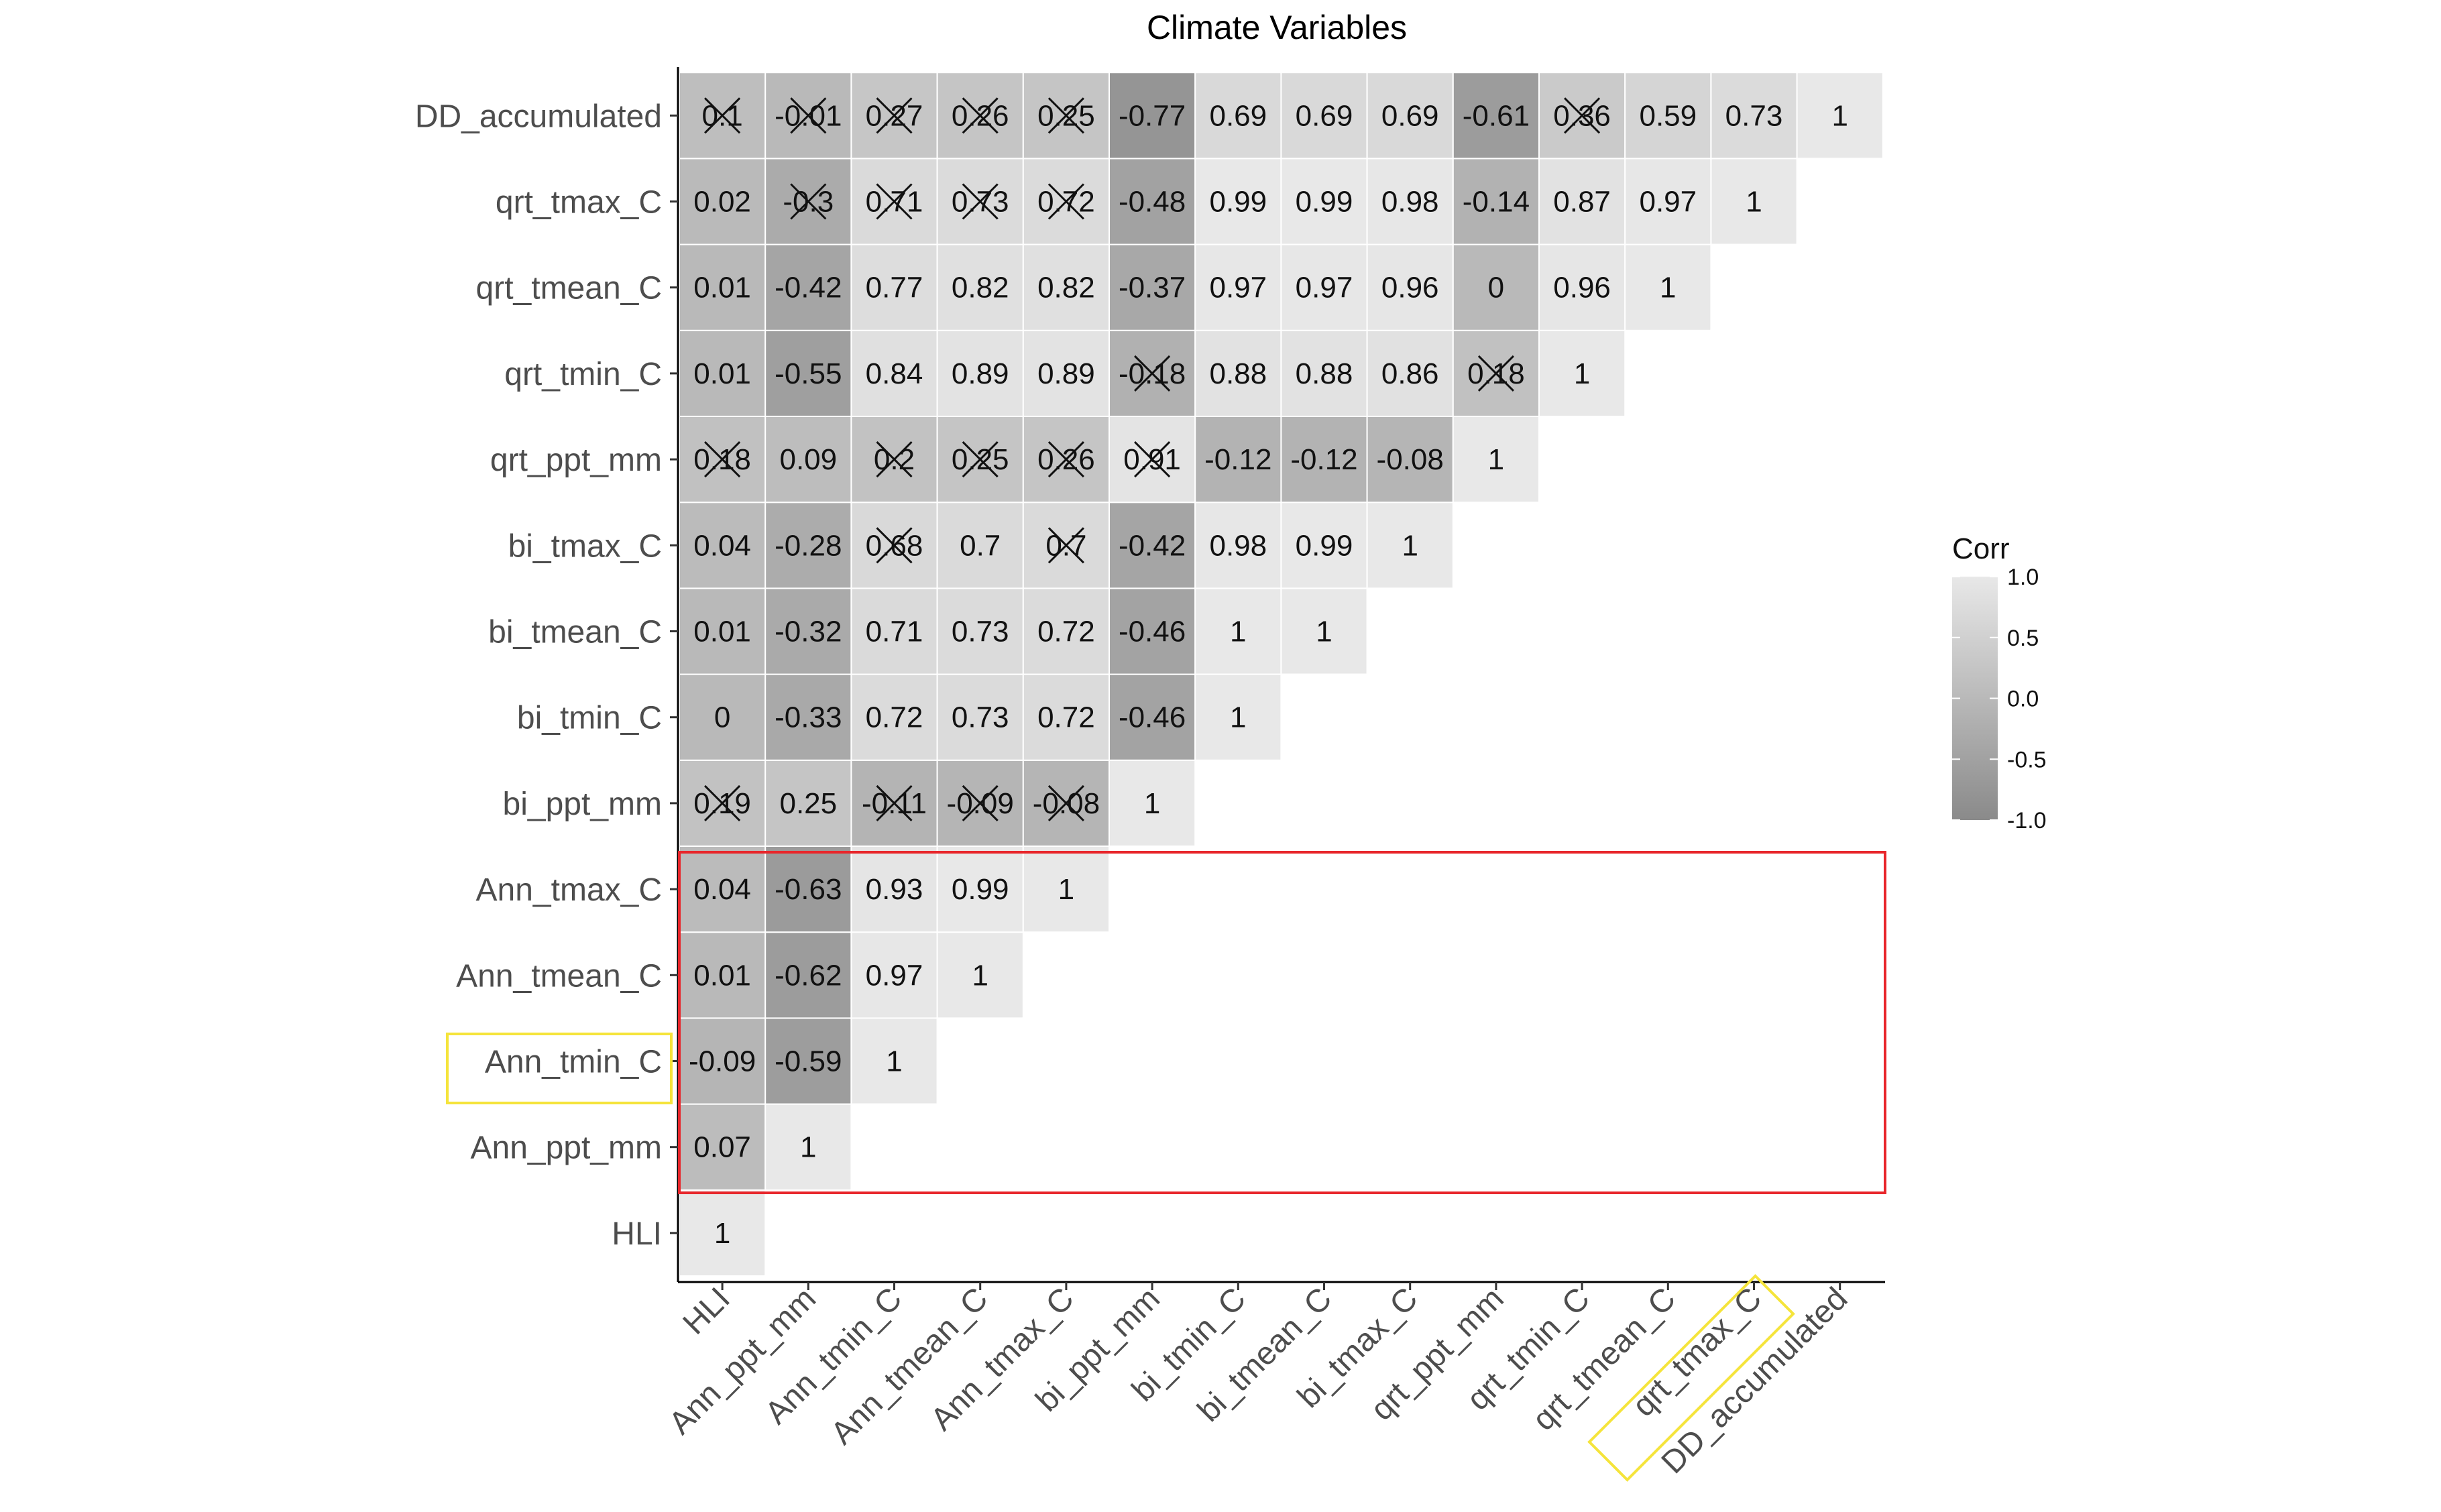 The height and width of the screenshot is (1512, 2441). What do you see at coordinates (808, 632) in the screenshot?
I see `cell-value-label: -0.32` at bounding box center [808, 632].